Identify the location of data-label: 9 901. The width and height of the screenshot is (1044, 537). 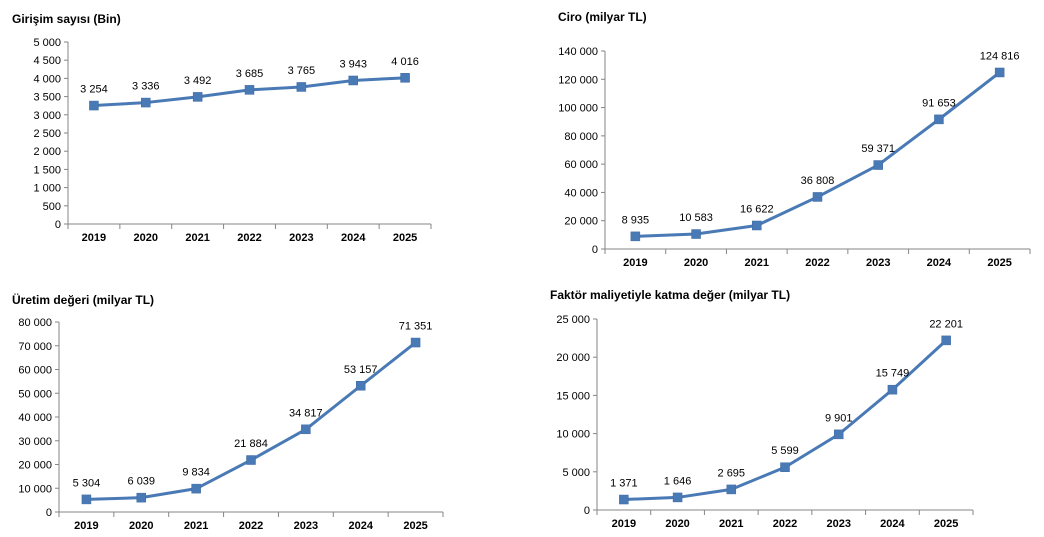
(839, 418).